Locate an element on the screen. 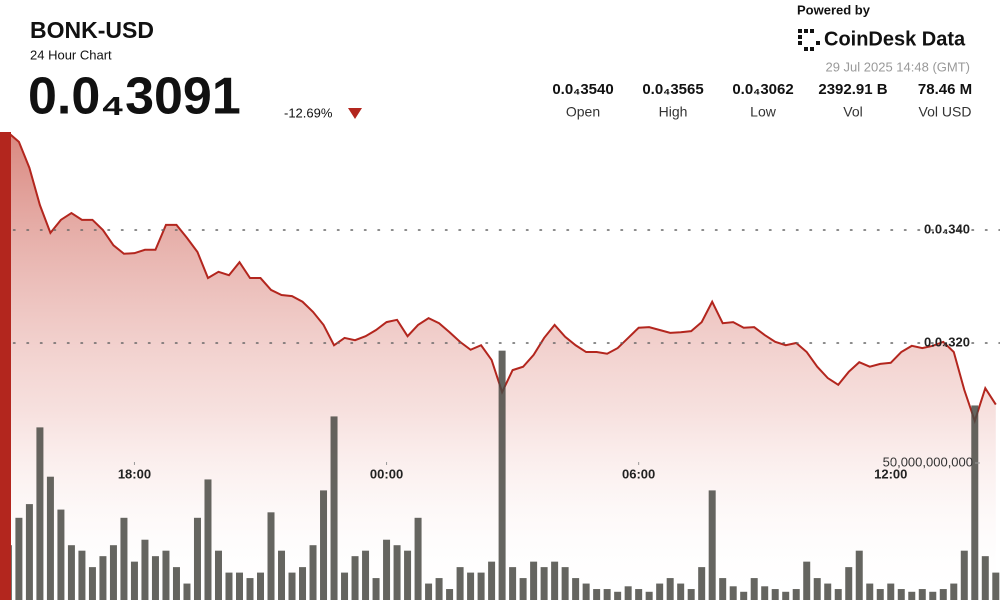 The height and width of the screenshot is (600, 1000). down-arrow is located at coordinates (355, 113).